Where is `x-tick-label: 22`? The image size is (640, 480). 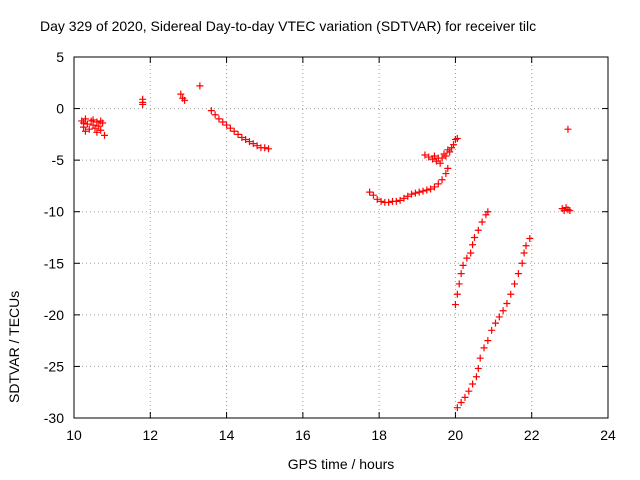
x-tick-label: 22 is located at coordinates (532, 435).